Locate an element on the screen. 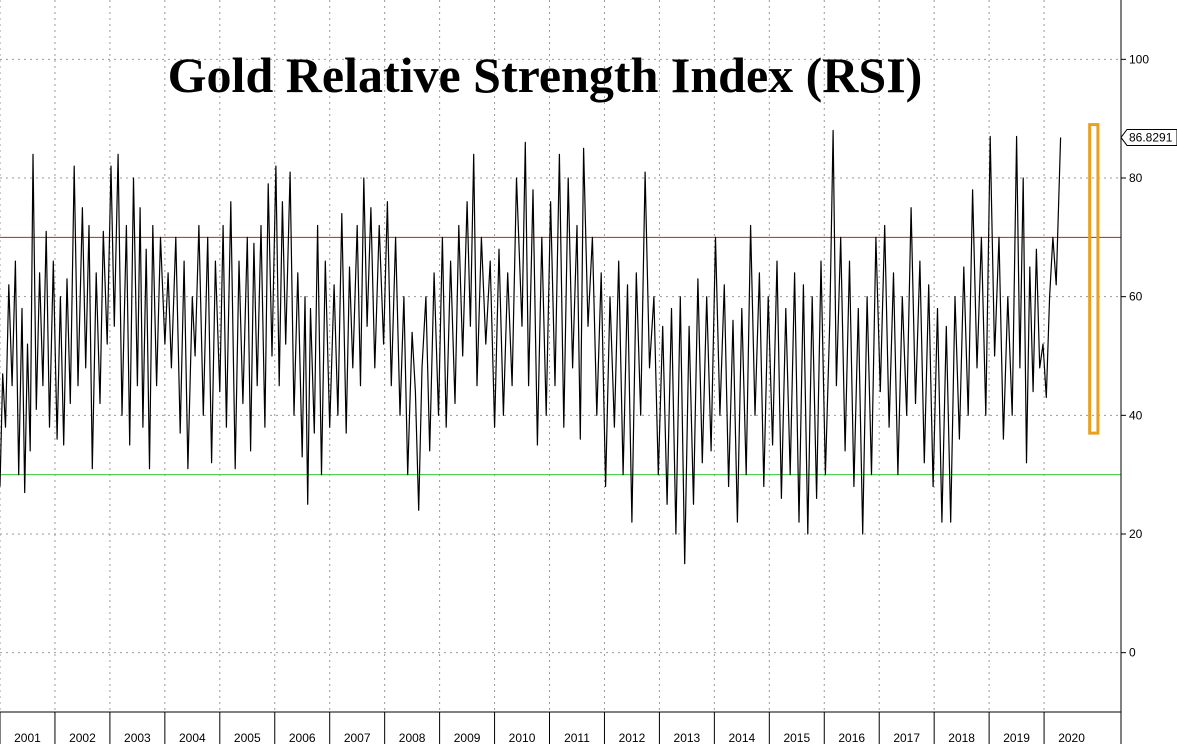 The height and width of the screenshot is (744, 1177). x-tick-label: 2010 is located at coordinates (522, 737).